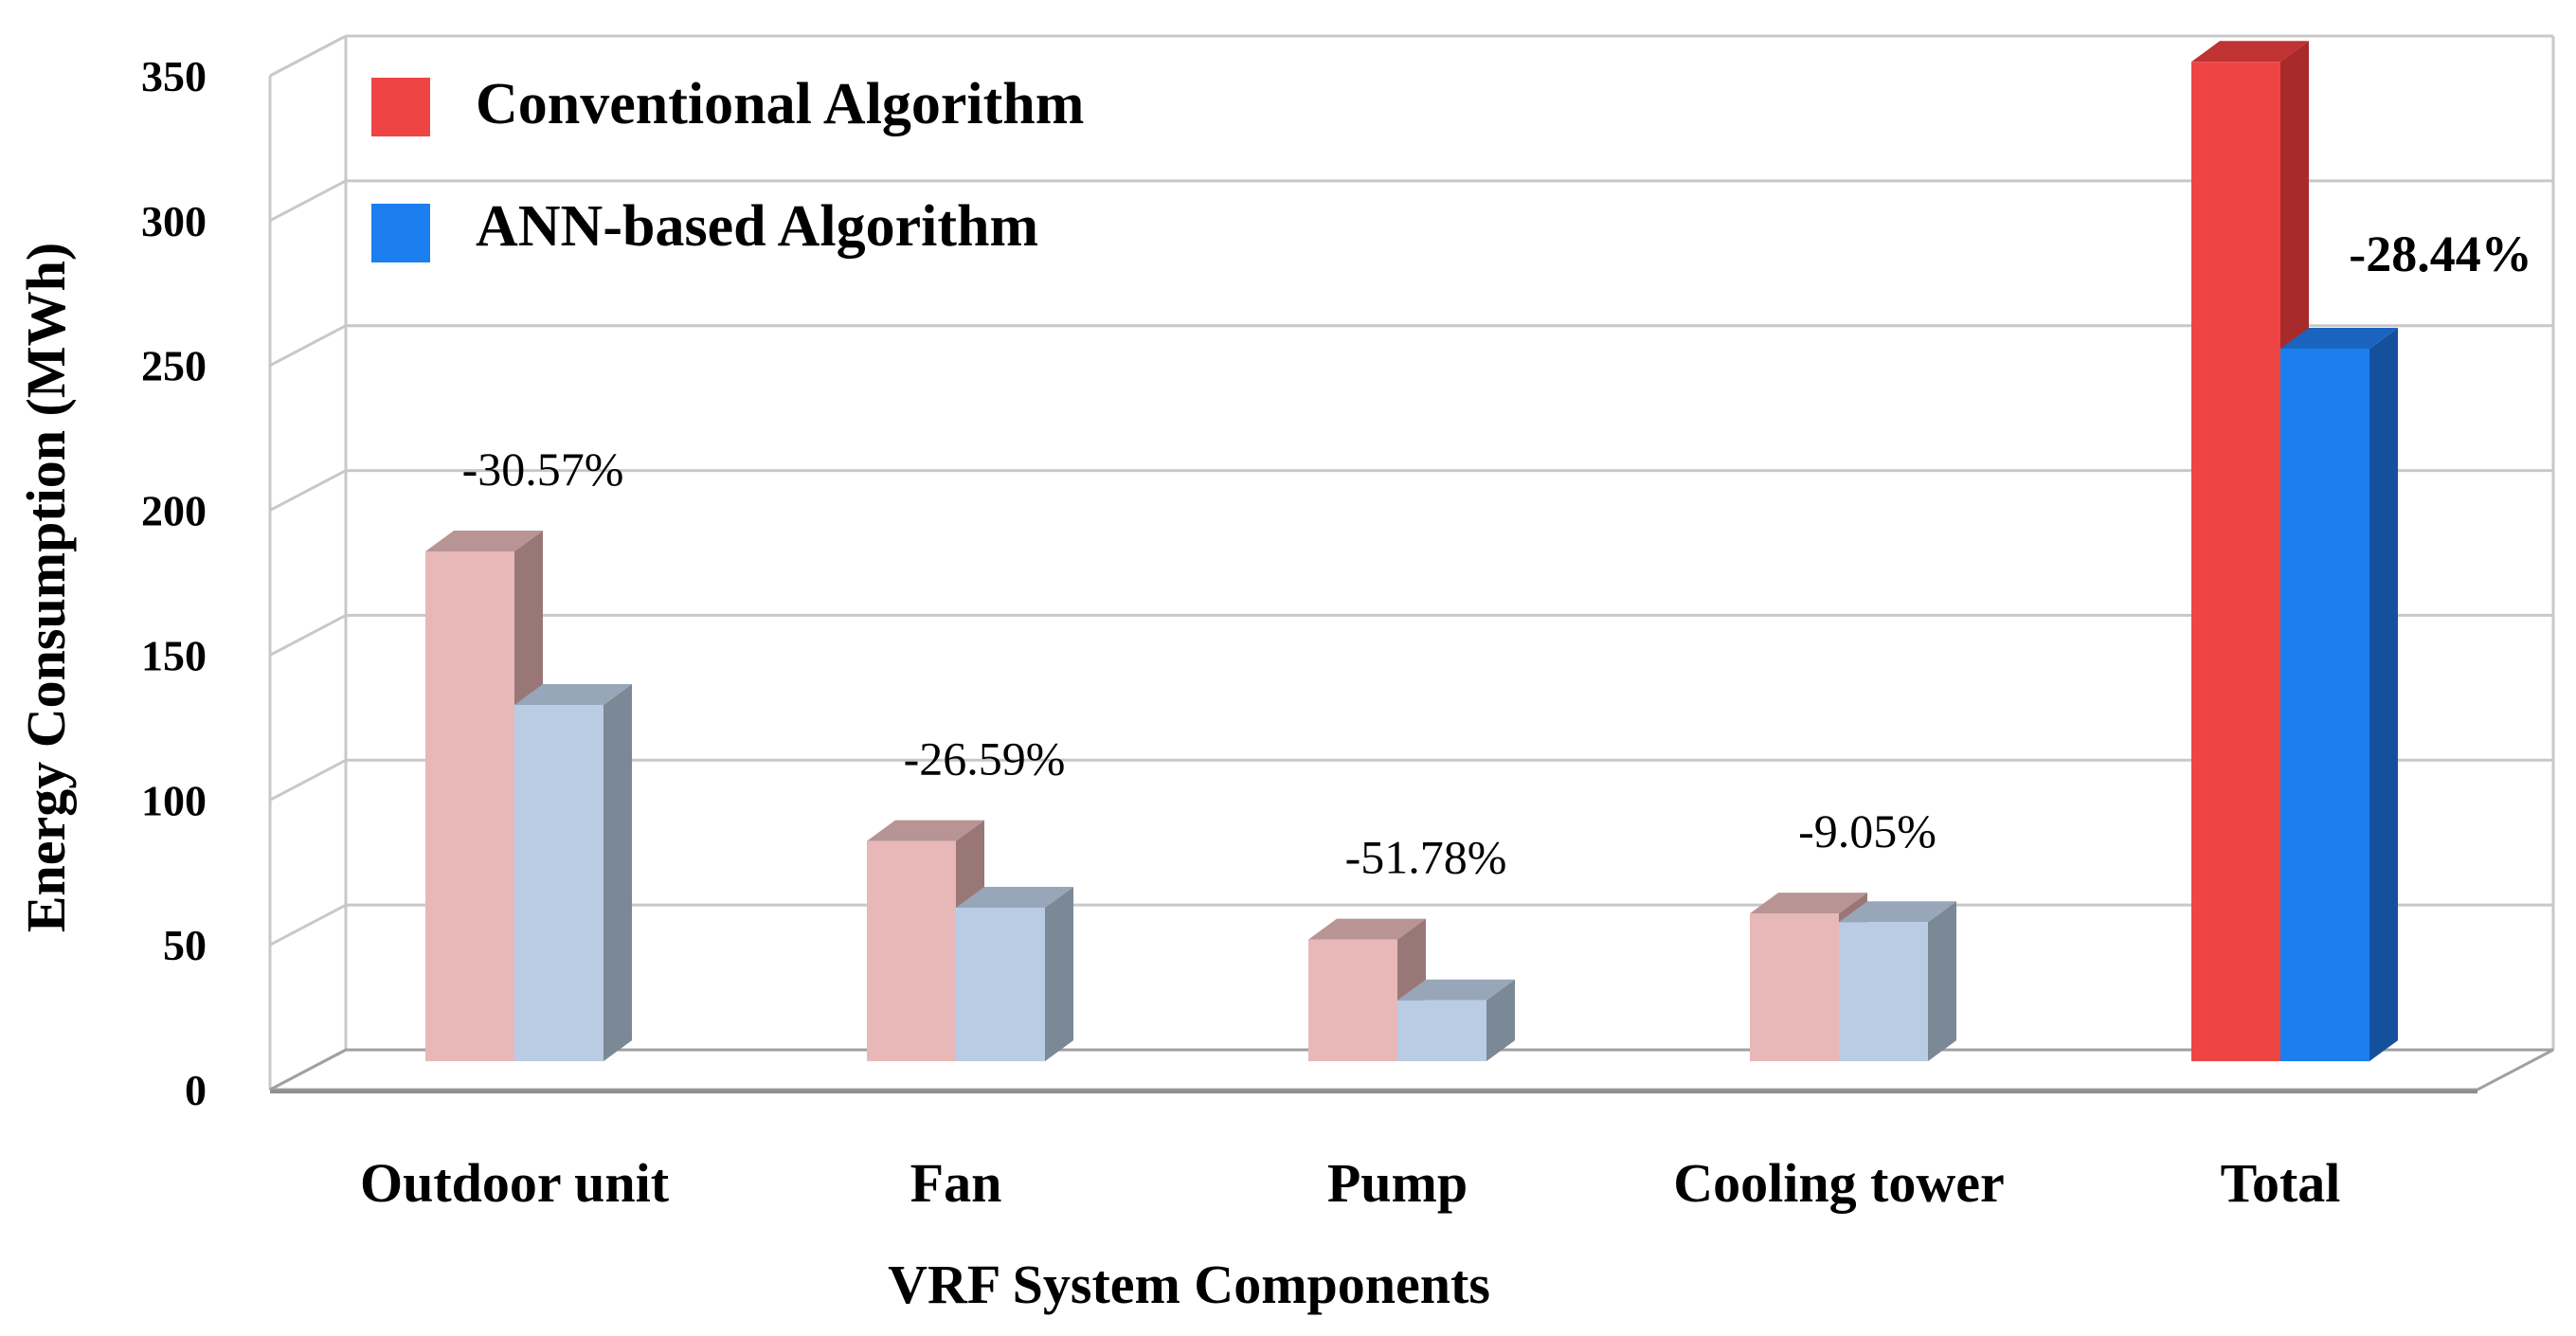  I want to click on x-tick-labels: Outdoor unit Fan Pump Cooling tower Total, so click(1350, 1183).